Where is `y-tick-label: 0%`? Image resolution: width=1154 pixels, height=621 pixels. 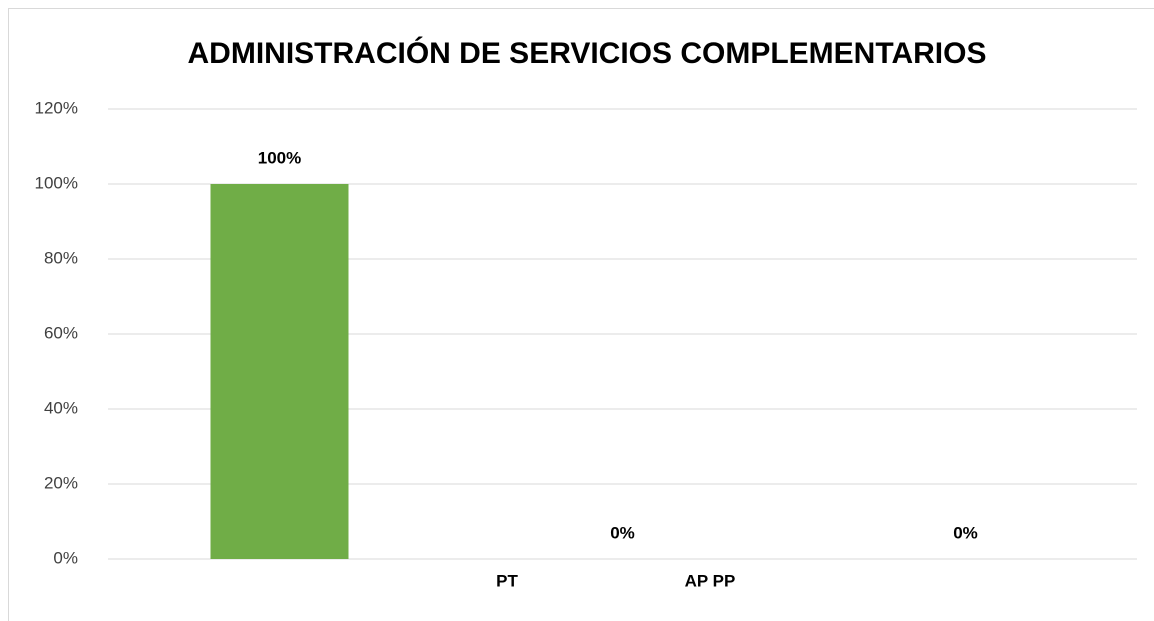 y-tick-label: 0% is located at coordinates (65, 557).